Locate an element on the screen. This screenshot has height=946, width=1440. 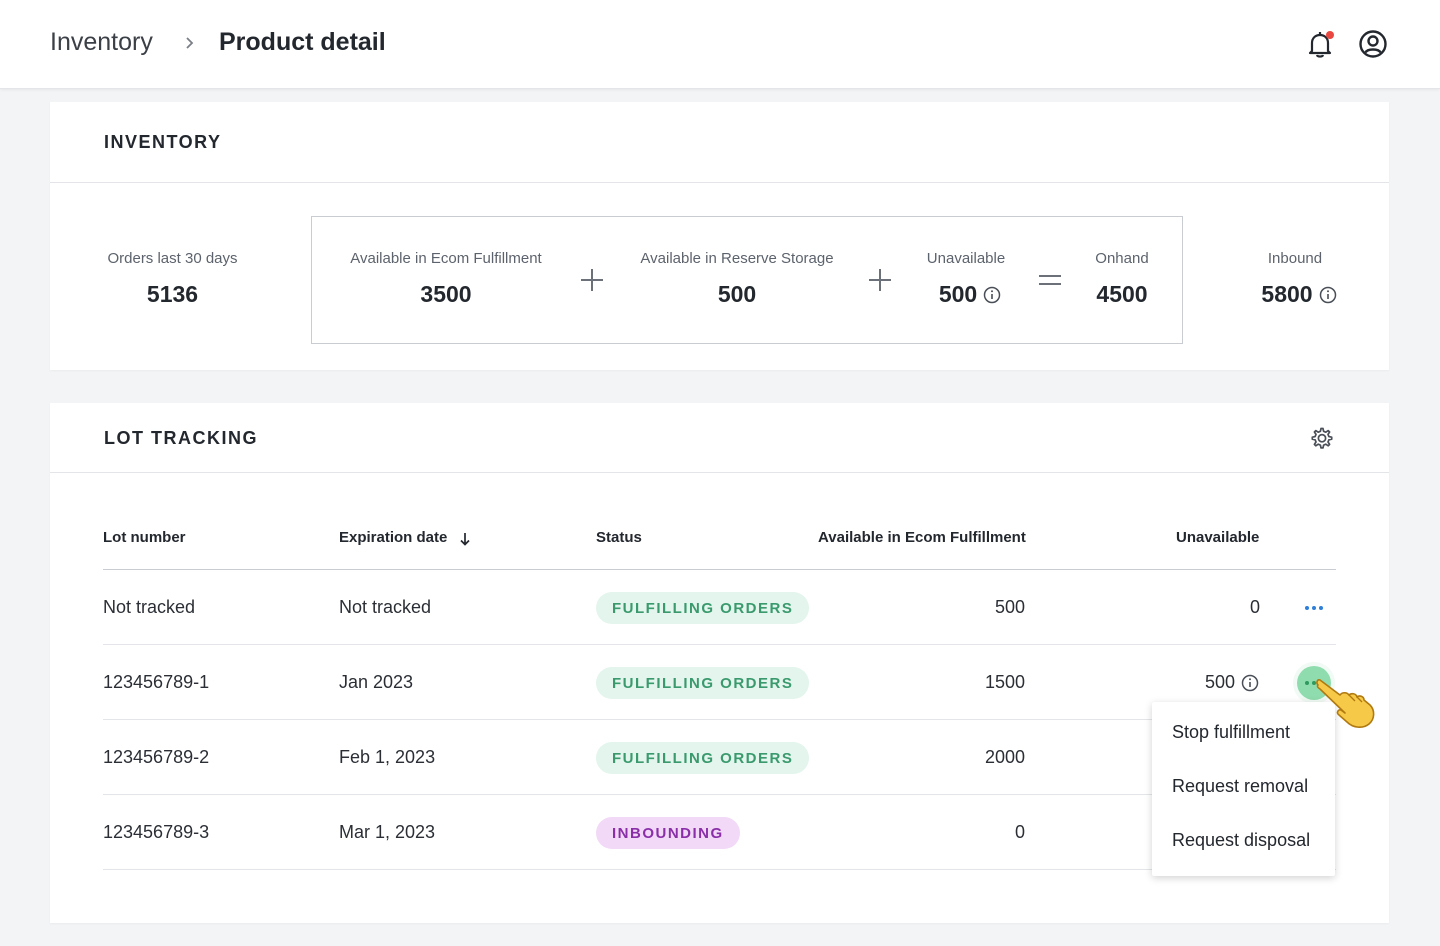
table-row-ecom: 1500 is located at coordinates (1004, 682).